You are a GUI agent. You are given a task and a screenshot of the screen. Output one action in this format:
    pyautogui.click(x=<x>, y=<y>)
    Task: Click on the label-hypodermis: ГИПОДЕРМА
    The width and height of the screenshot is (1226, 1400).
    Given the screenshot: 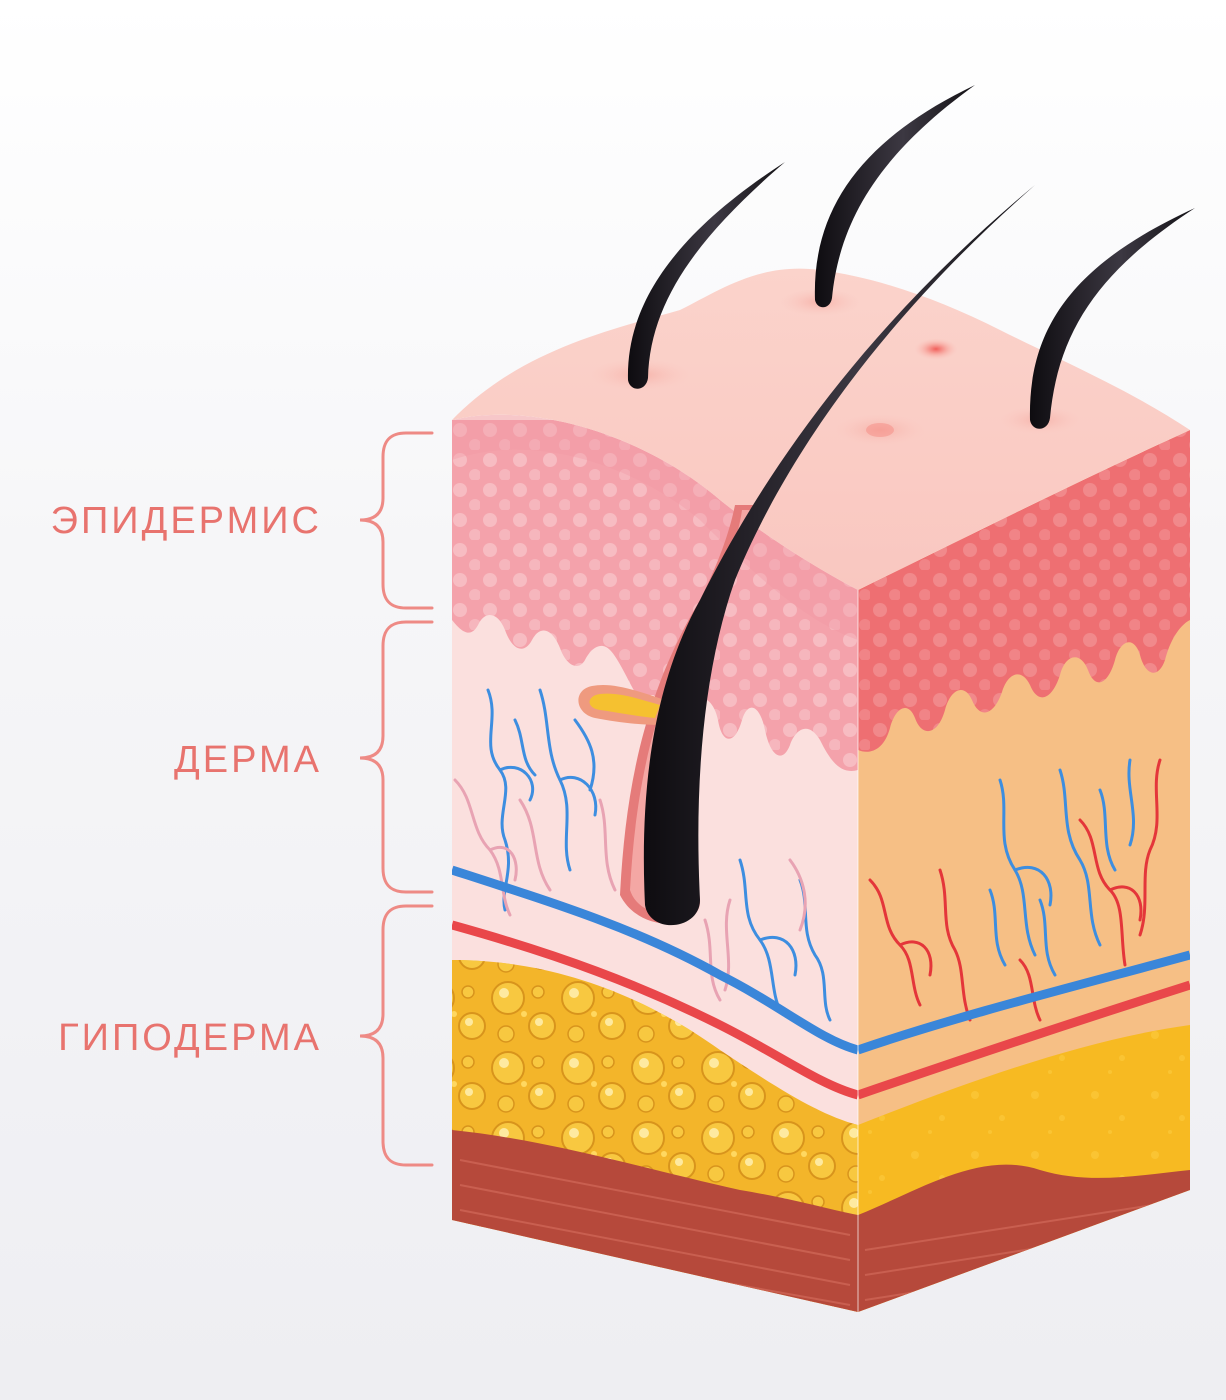 What is the action you would take?
    pyautogui.click(x=190, y=1038)
    